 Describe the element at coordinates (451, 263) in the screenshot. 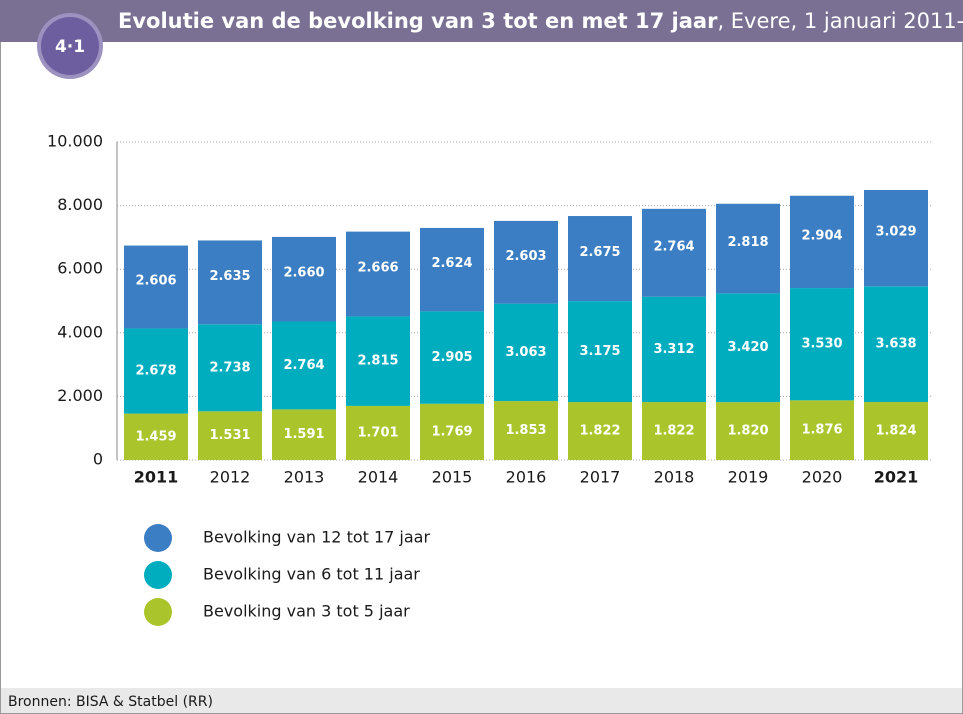

I see `data-label: 2.624` at that location.